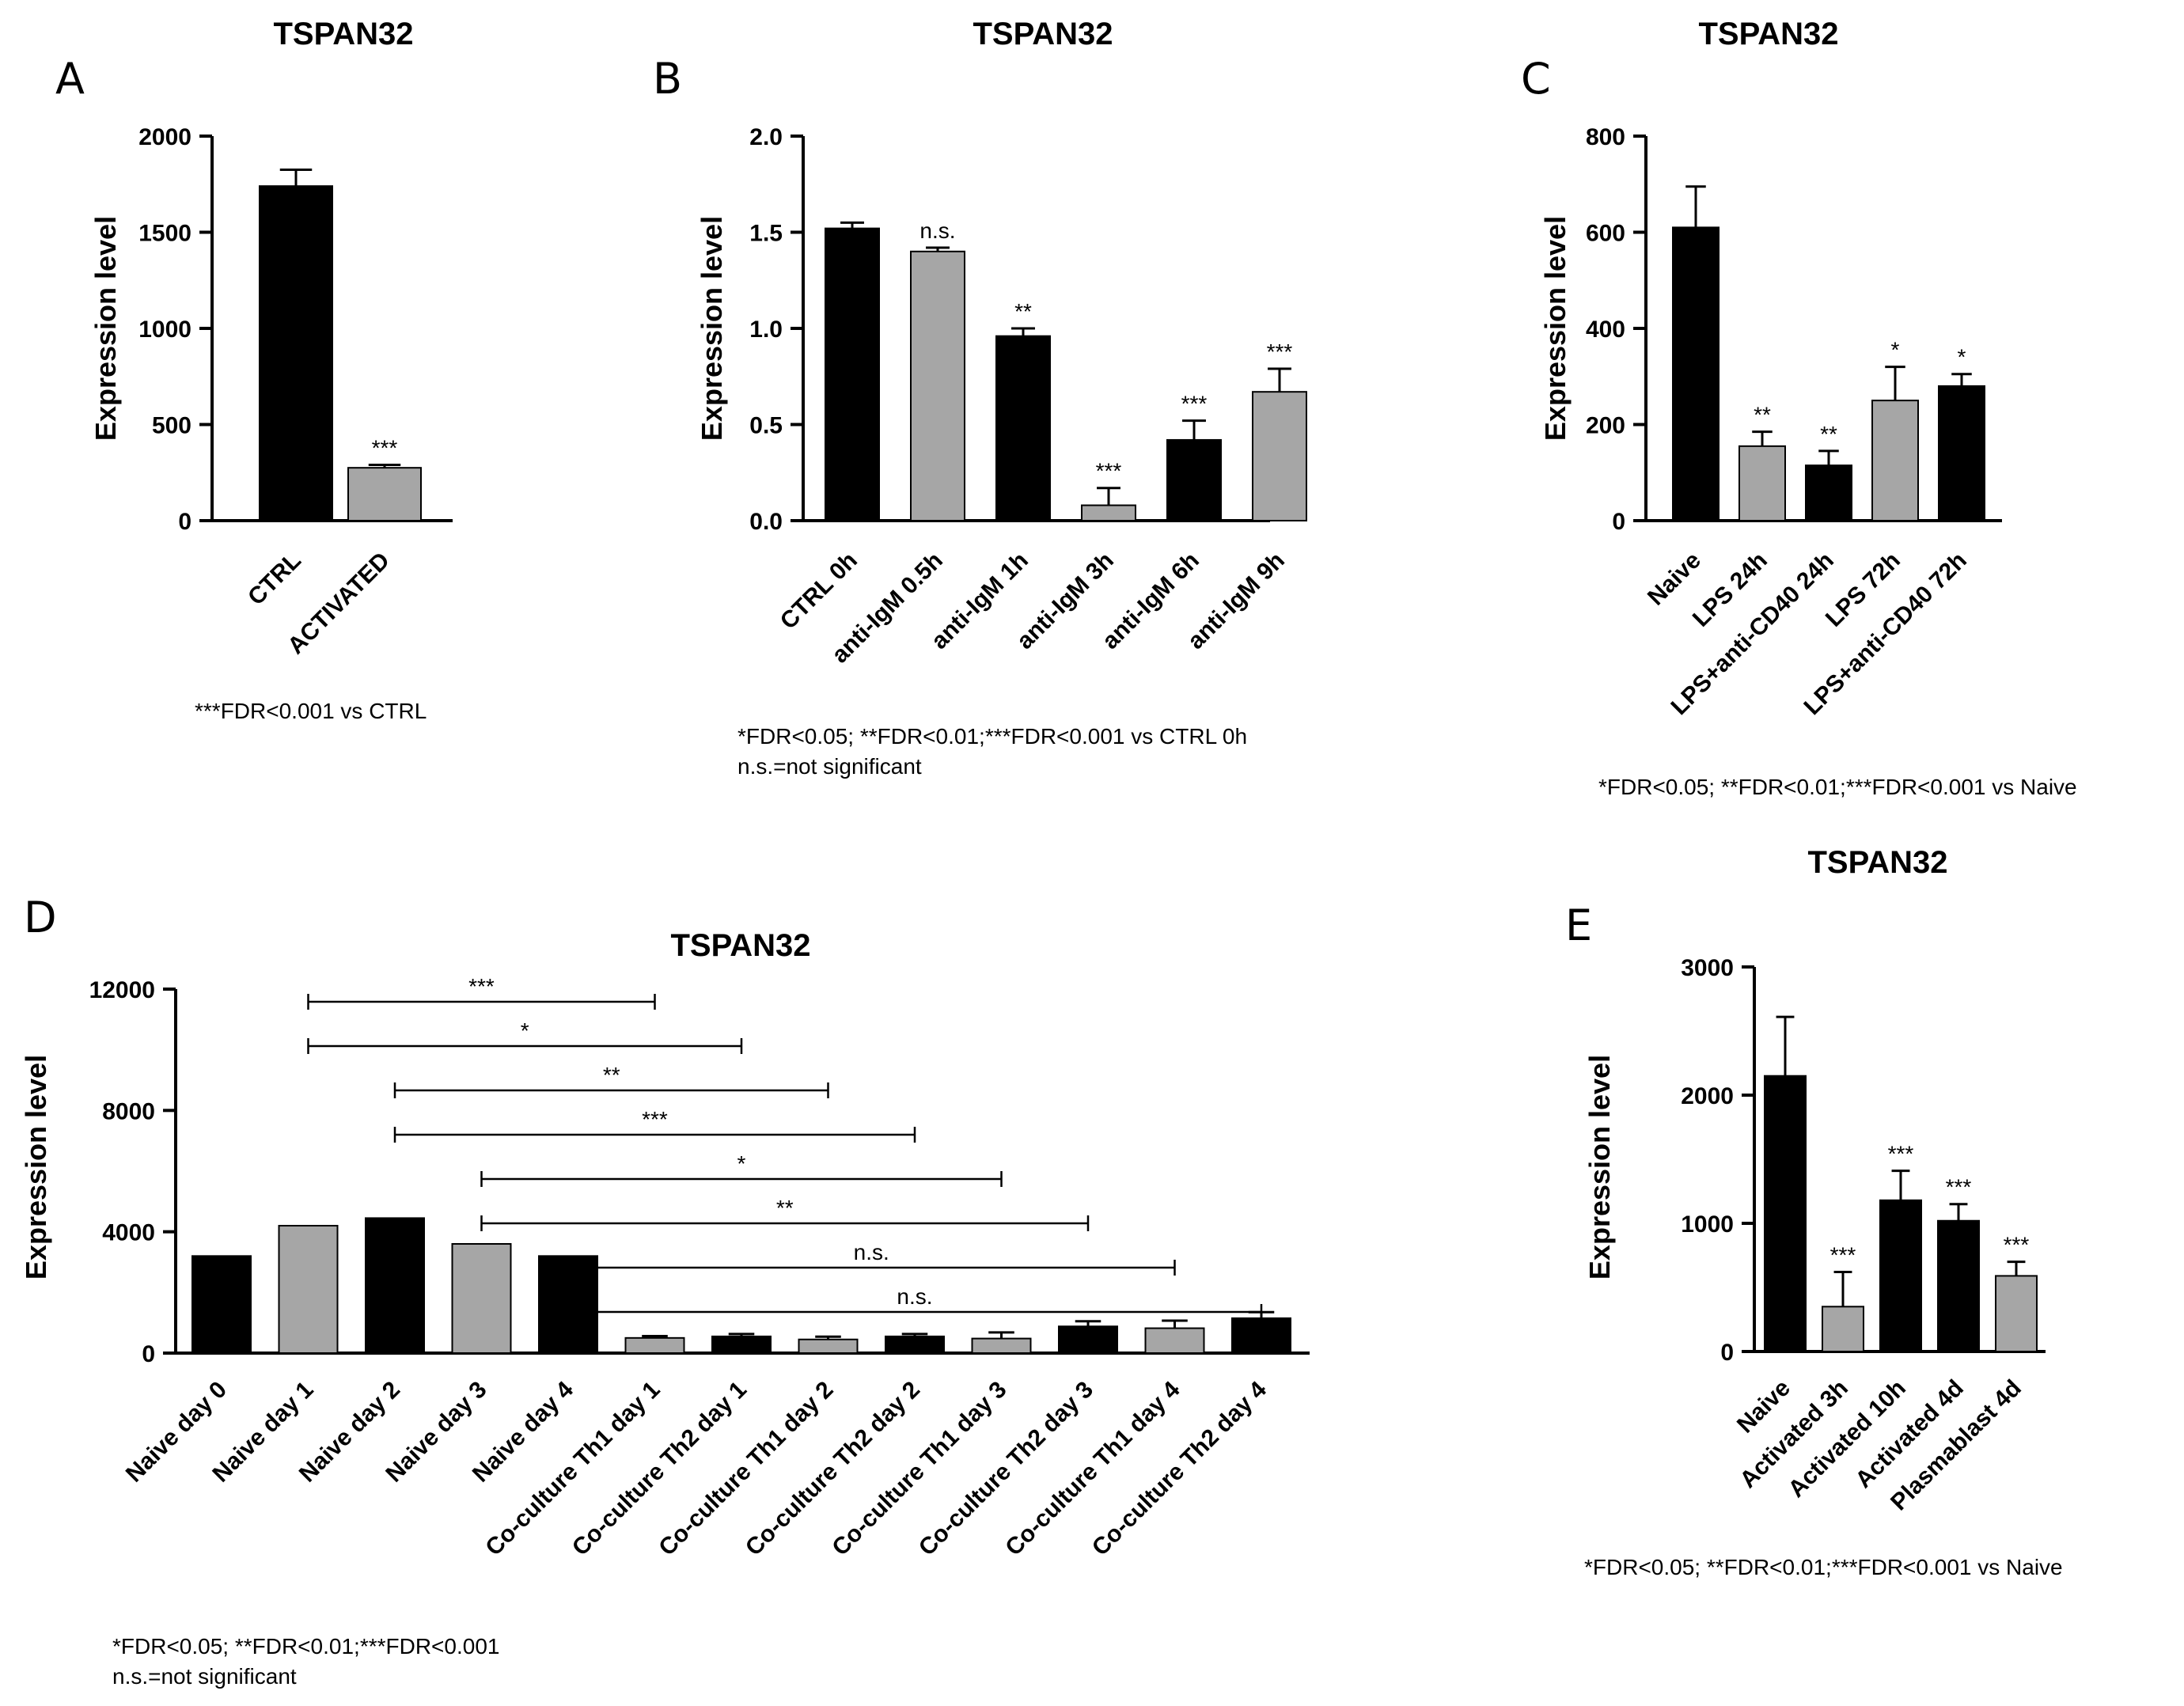 The height and width of the screenshot is (1706, 2184). Describe the element at coordinates (766, 234) in the screenshot. I see `panel-b-ytick-label-3: 1.5` at that location.